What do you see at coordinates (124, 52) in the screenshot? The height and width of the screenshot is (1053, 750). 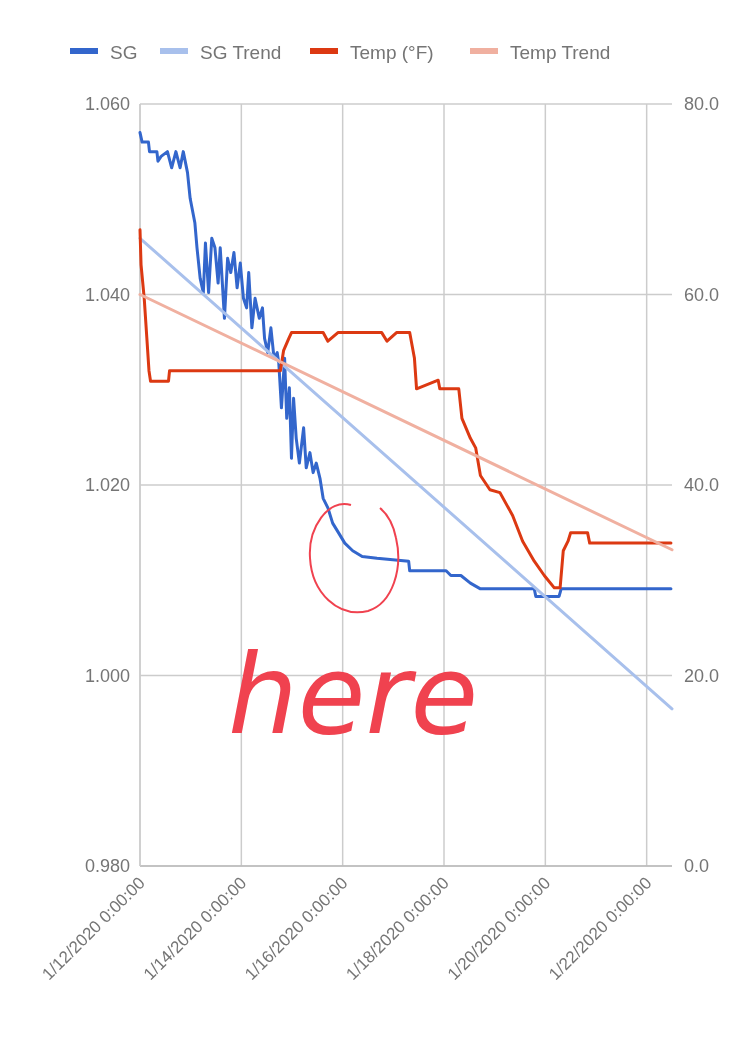 I see `legend-label: SG` at bounding box center [124, 52].